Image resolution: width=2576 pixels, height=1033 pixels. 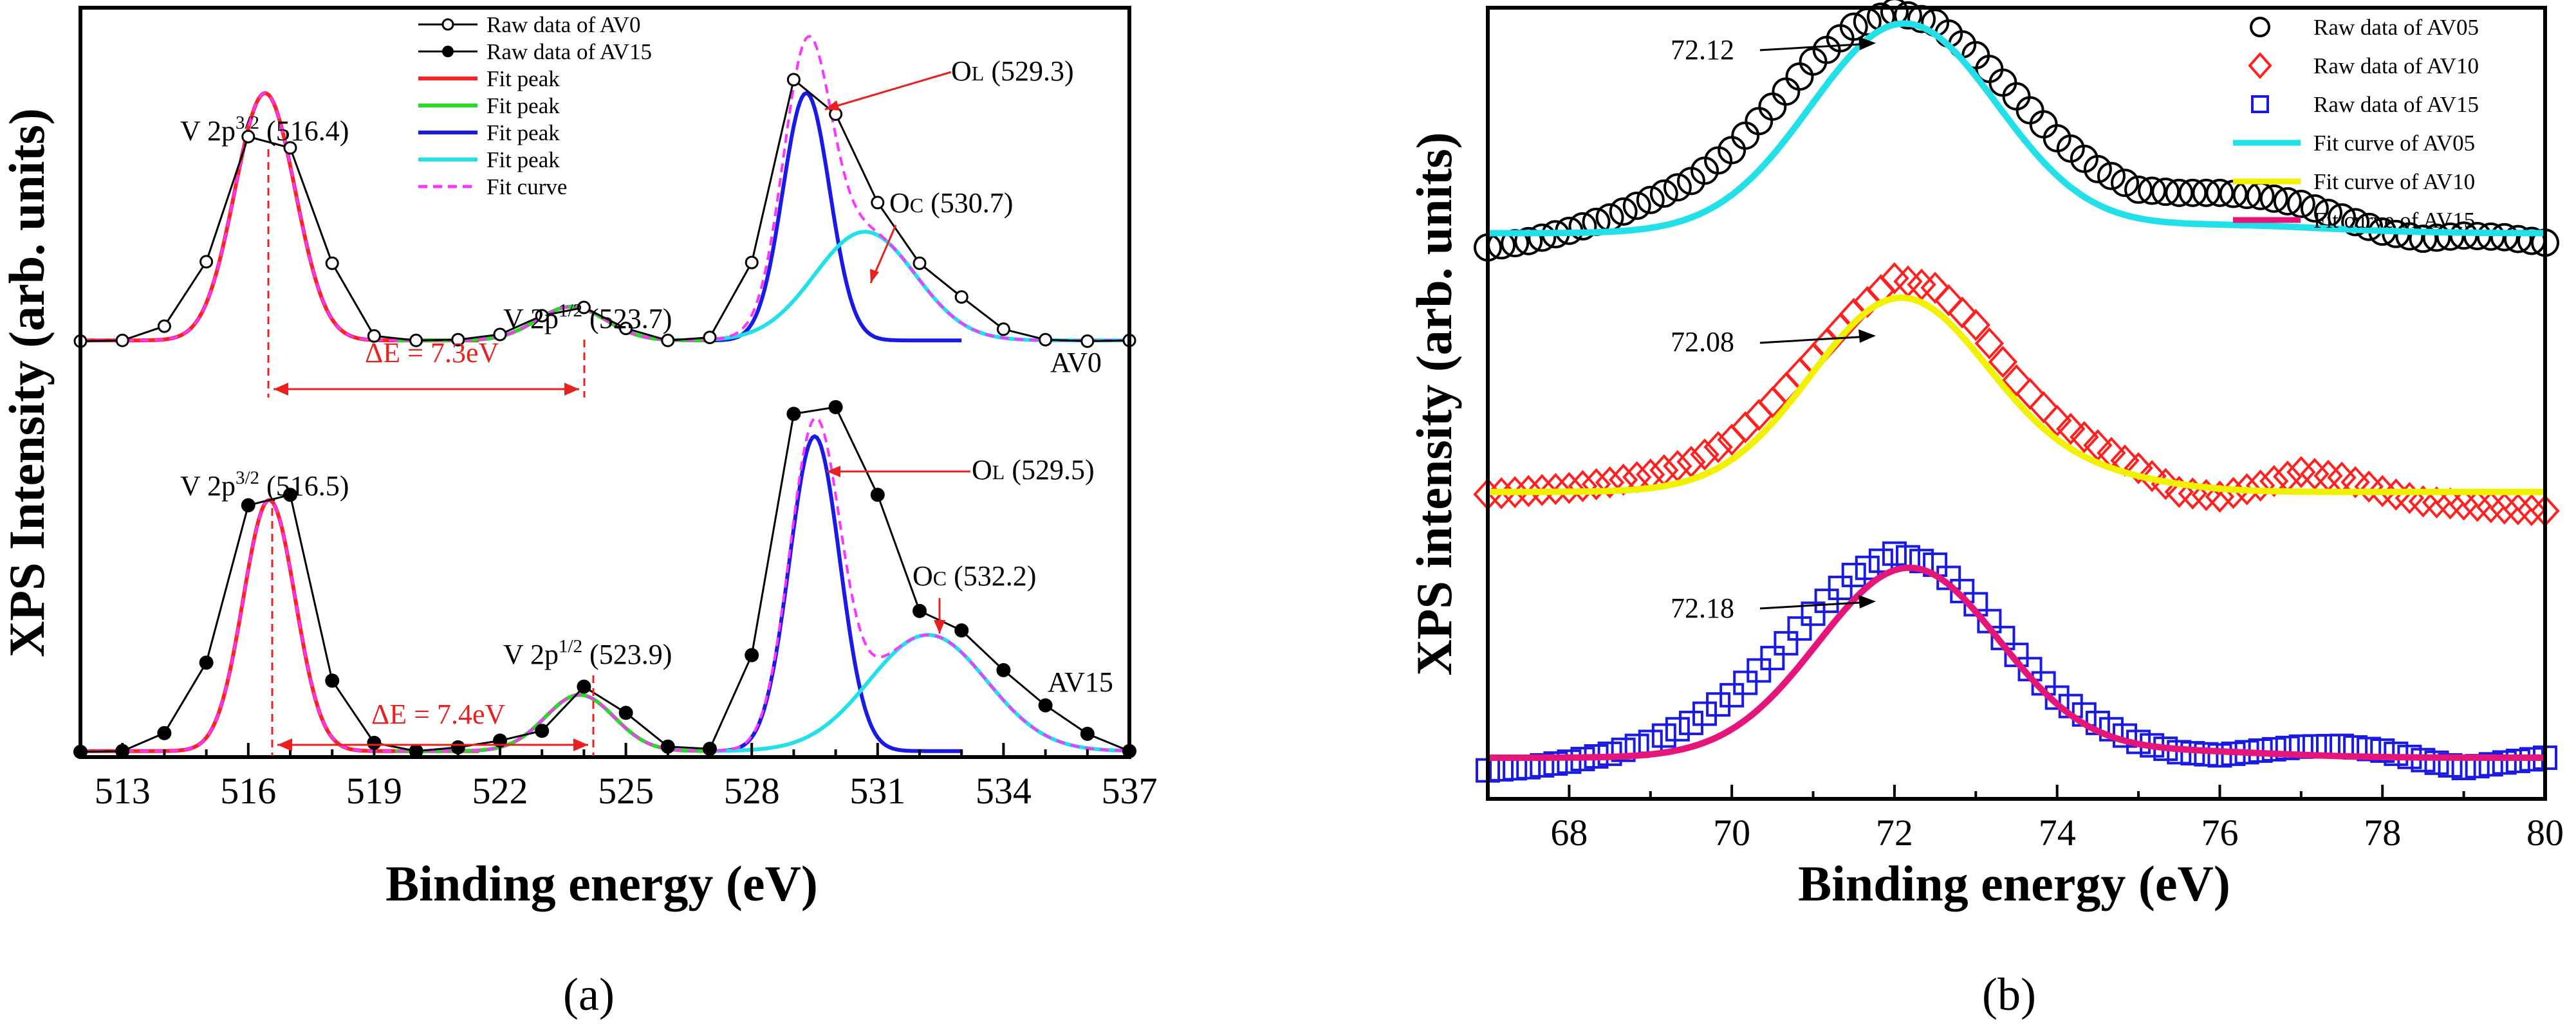 What do you see at coordinates (438, 714) in the screenshot?
I see `label-delta-e-av15: ΔE = 7.4eV` at bounding box center [438, 714].